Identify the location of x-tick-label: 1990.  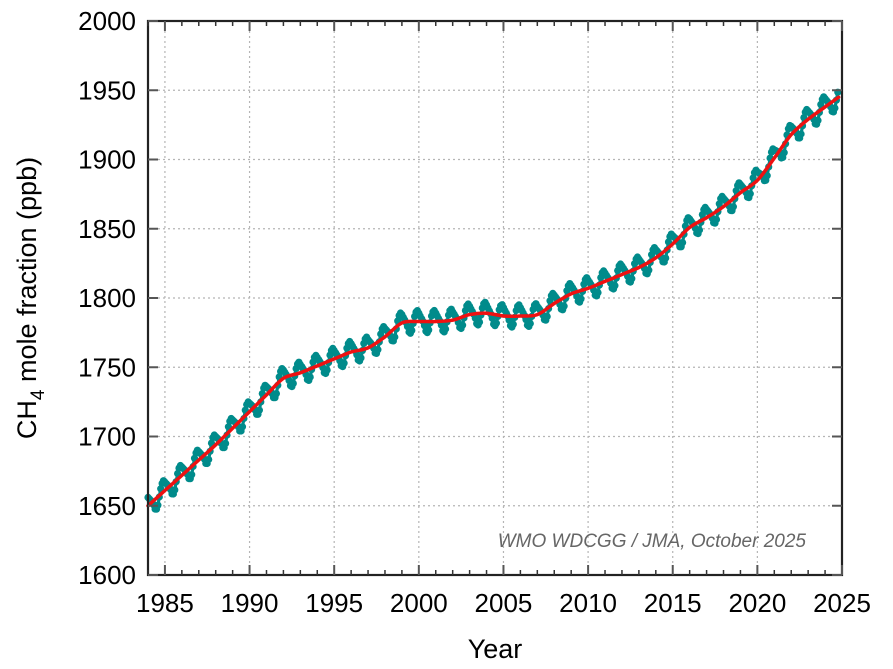
(250, 603).